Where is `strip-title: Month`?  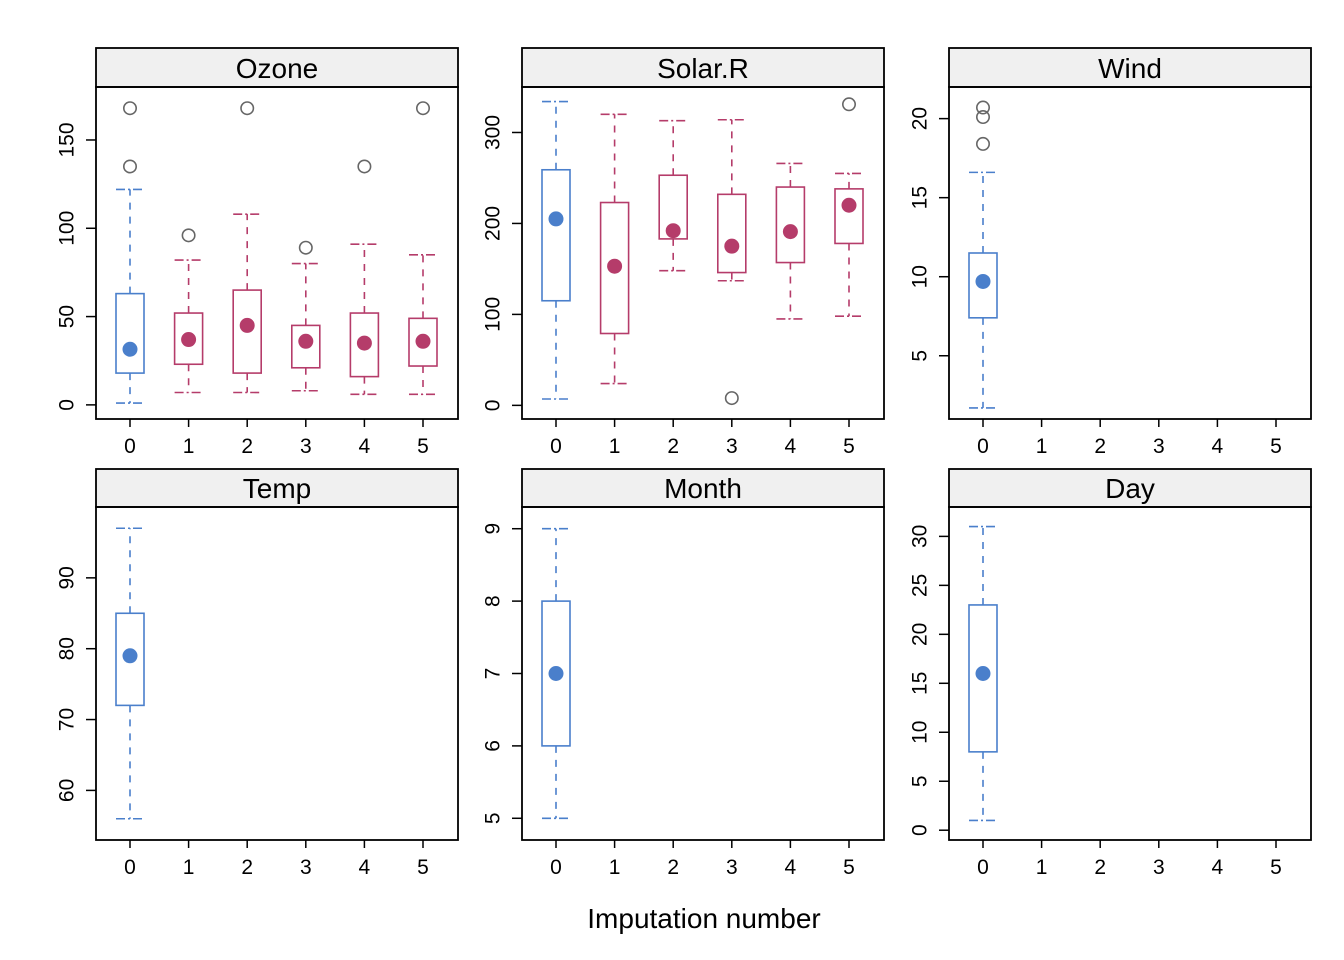
strip-title: Month is located at coordinates (703, 488).